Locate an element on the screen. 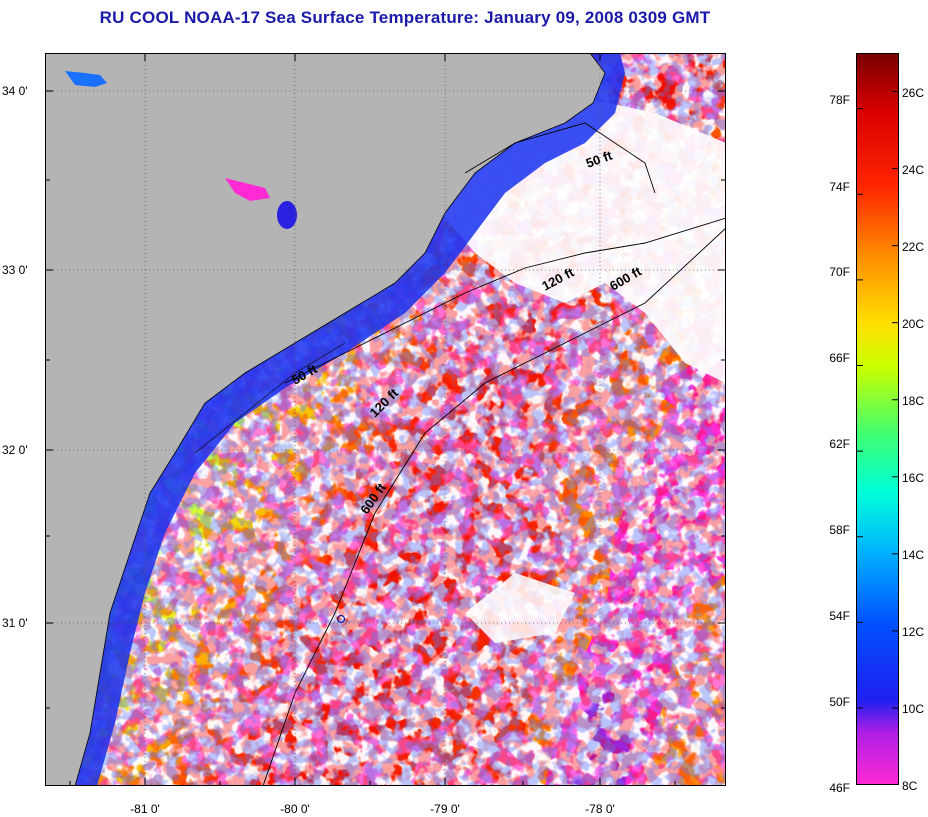  longitude-label: -81 0' is located at coordinates (145, 809).